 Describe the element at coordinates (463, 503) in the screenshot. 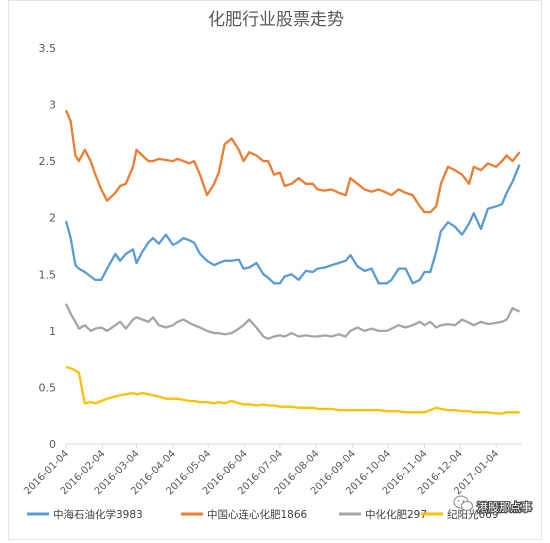

I see `wechat-icon` at that location.